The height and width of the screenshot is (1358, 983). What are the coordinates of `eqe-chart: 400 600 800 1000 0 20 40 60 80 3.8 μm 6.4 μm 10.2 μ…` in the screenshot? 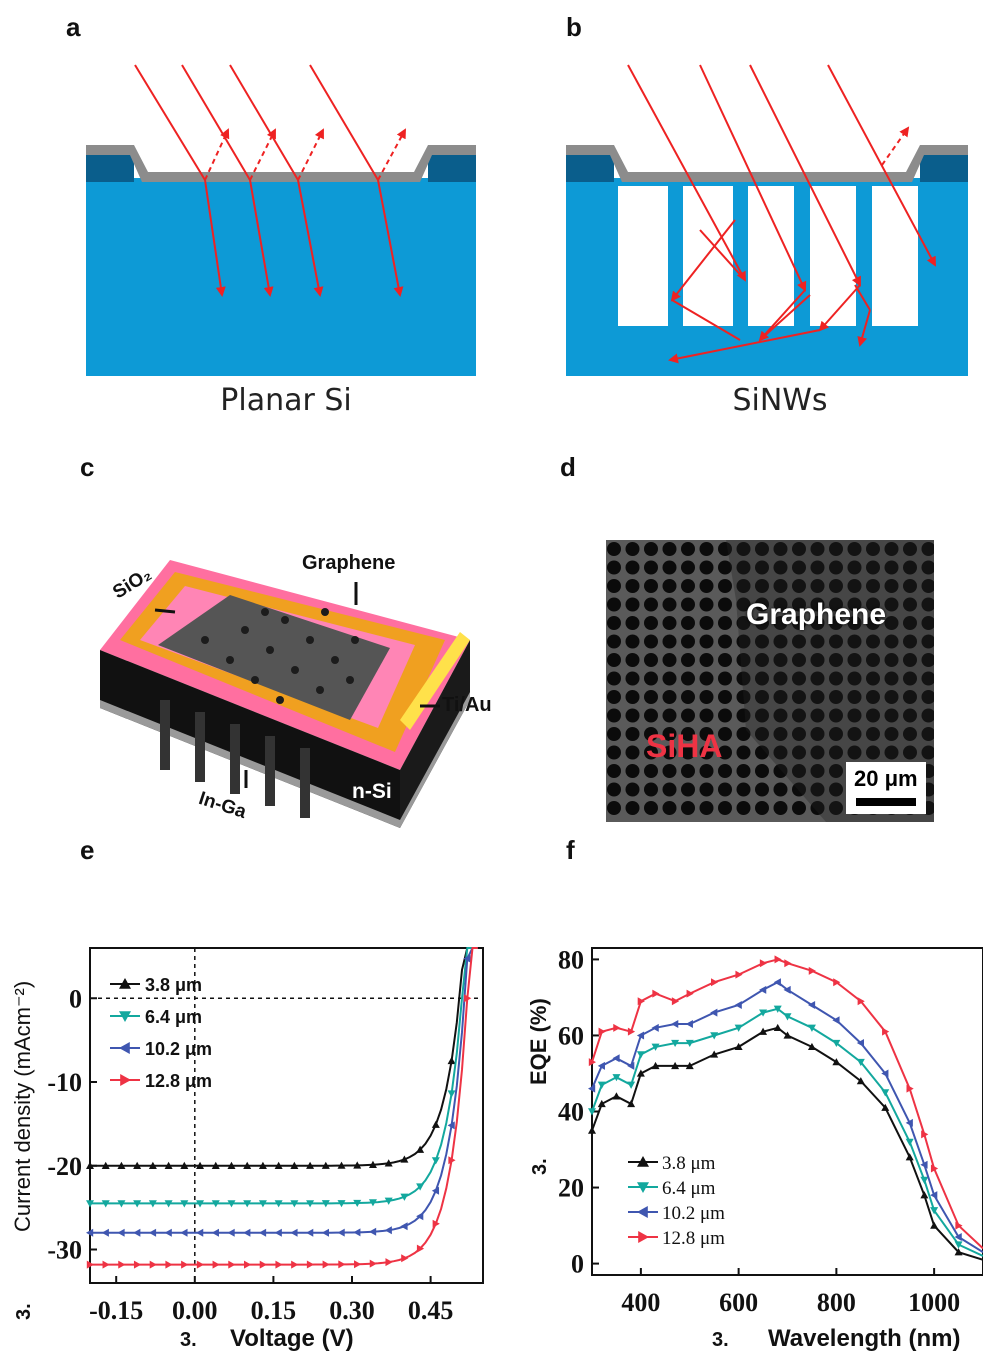 It's located at (754, 1148).